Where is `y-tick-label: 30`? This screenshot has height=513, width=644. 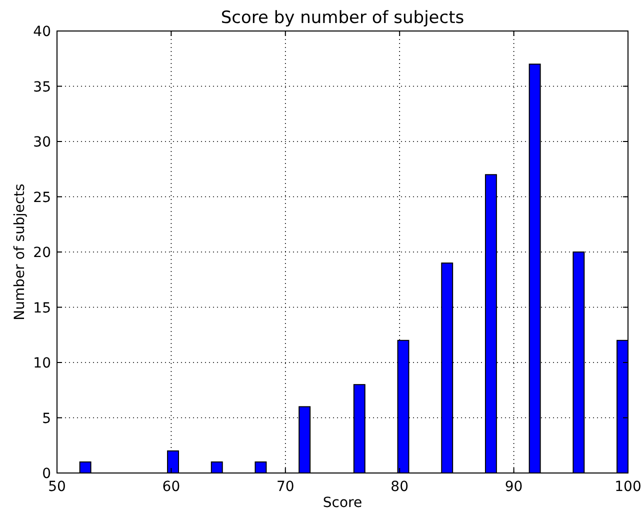 y-tick-label: 30 is located at coordinates (42, 142).